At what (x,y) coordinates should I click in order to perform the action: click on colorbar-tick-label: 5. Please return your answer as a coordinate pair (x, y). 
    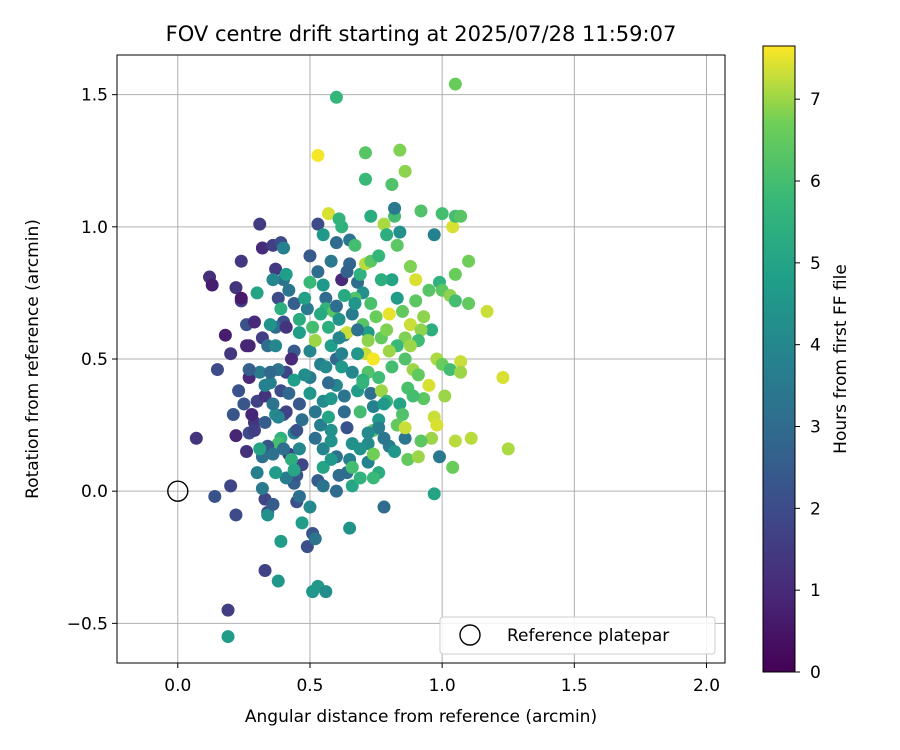
    Looking at the image, I should click on (815, 264).